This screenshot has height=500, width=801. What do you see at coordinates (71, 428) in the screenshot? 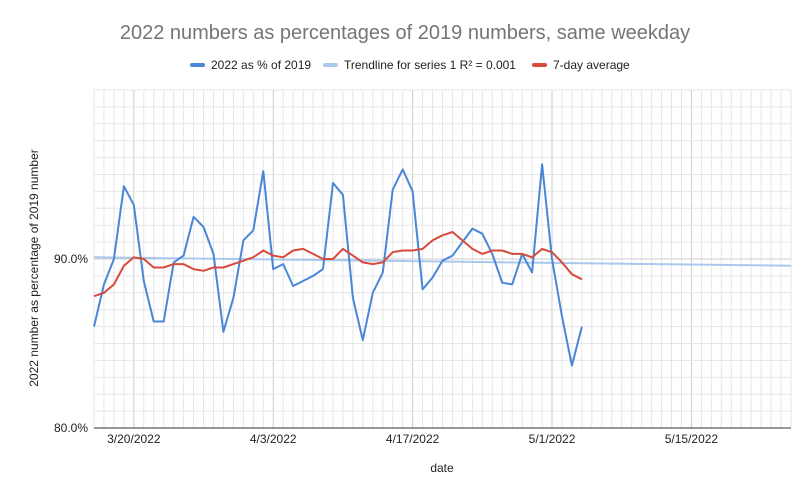
I see `y-tick-label: 80.0%` at bounding box center [71, 428].